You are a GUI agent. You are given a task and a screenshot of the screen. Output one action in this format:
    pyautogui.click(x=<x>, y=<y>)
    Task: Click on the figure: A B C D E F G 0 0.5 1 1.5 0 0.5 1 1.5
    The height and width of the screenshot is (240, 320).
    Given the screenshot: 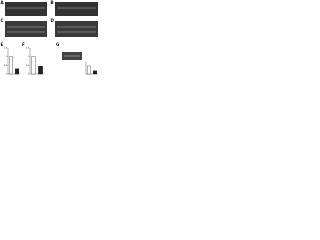 What is the action you would take?
    pyautogui.click(x=49, y=38)
    